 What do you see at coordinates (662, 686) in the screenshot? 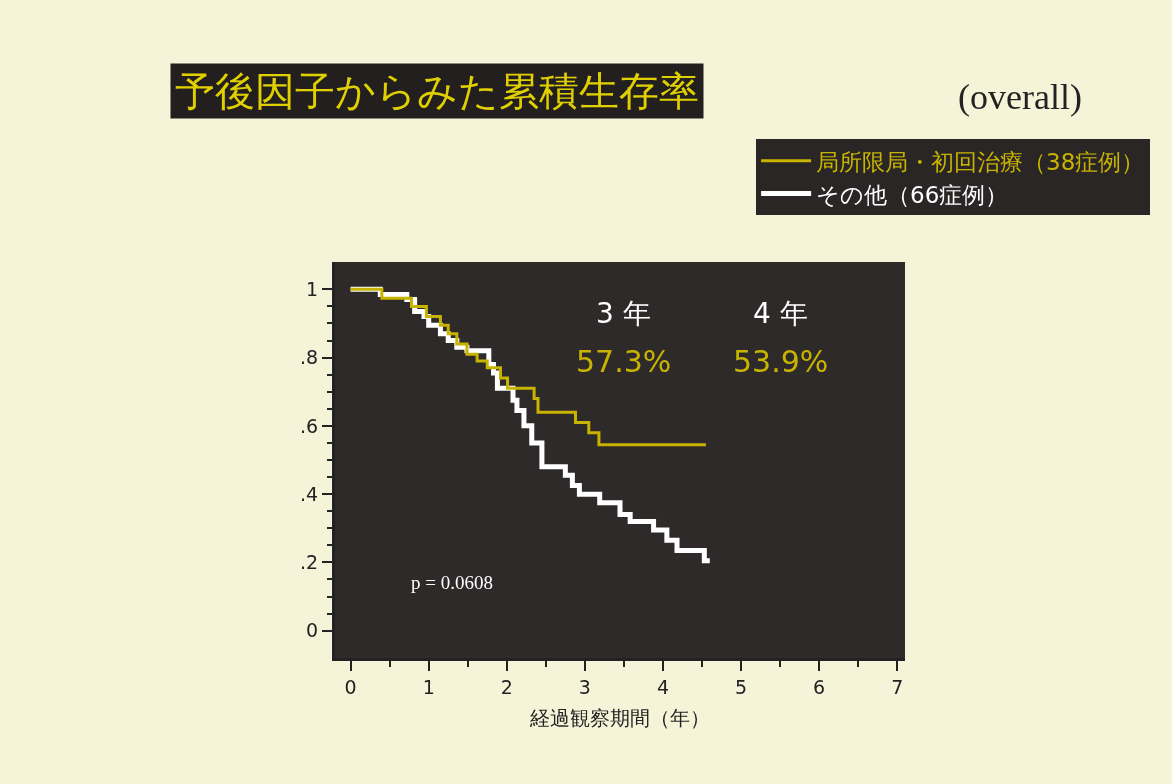
I see `x-tick-label: 4` at bounding box center [662, 686].